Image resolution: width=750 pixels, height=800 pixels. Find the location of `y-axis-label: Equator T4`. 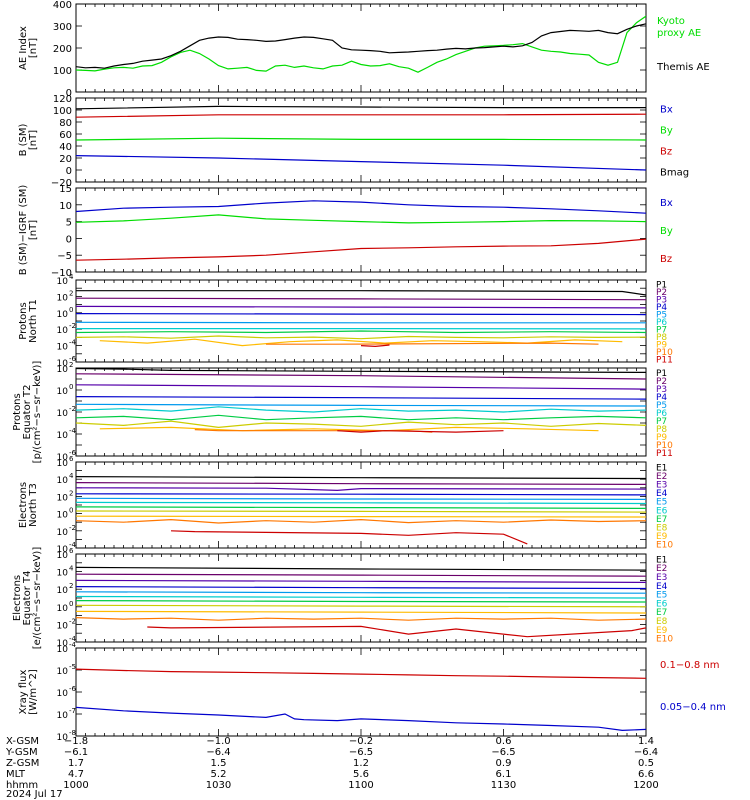

y-axis-label: Equator T4 is located at coordinates (27, 598).